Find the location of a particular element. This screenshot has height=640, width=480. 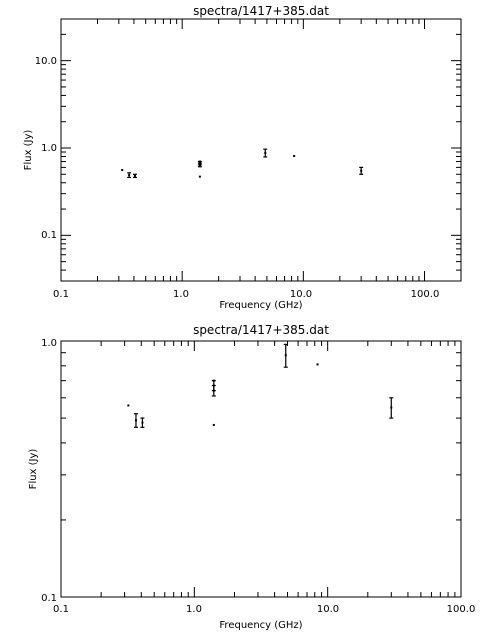

bottom-x-tick-label: 10.0 is located at coordinates (328, 609).